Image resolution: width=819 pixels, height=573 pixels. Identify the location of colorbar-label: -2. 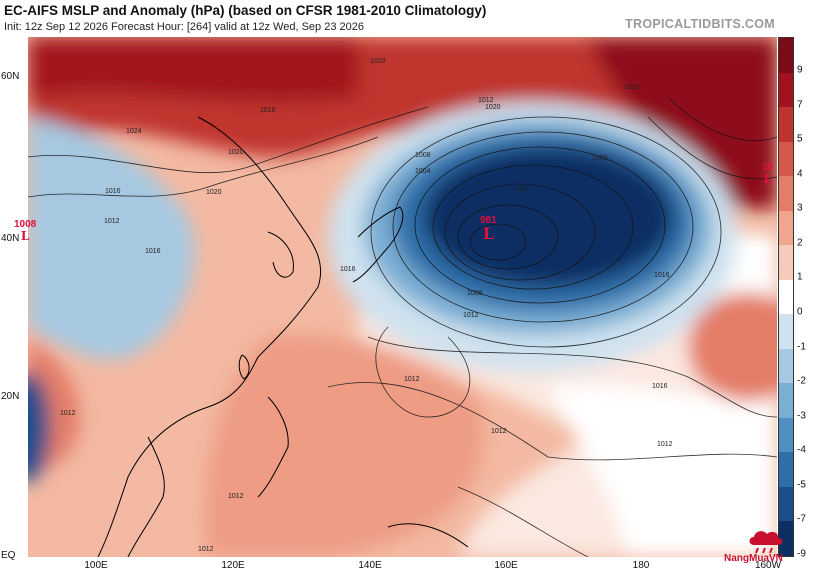
(801, 381).